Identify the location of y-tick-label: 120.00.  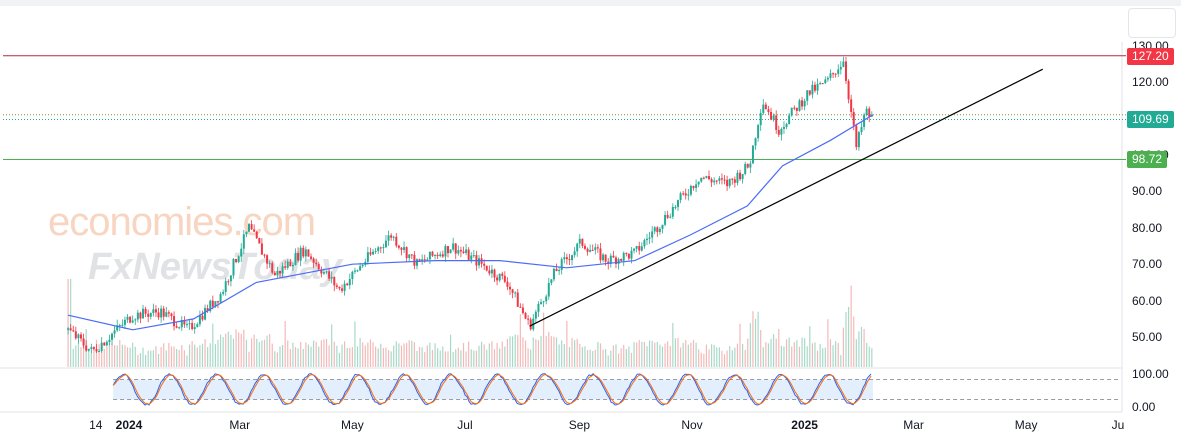
(1150, 81).